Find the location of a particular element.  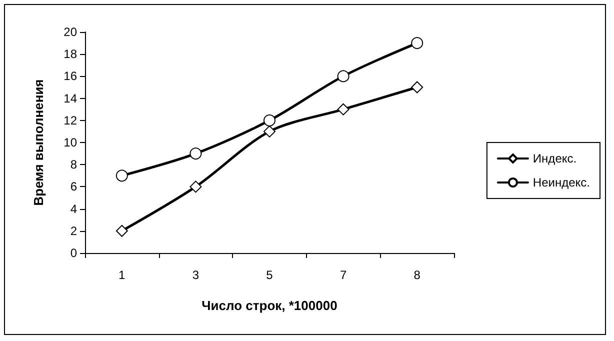

x-tick-label: 8 is located at coordinates (417, 275).